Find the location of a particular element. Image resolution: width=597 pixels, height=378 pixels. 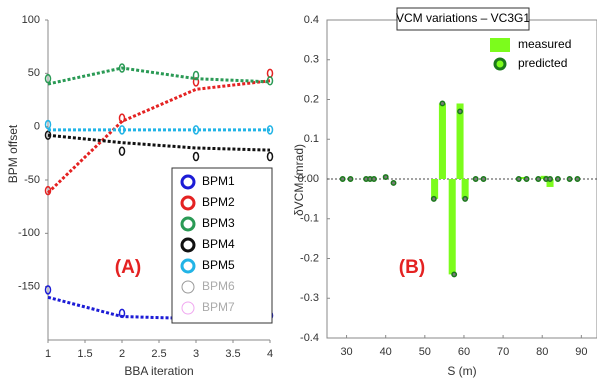

x-tick-label: 4 is located at coordinates (270, 354).